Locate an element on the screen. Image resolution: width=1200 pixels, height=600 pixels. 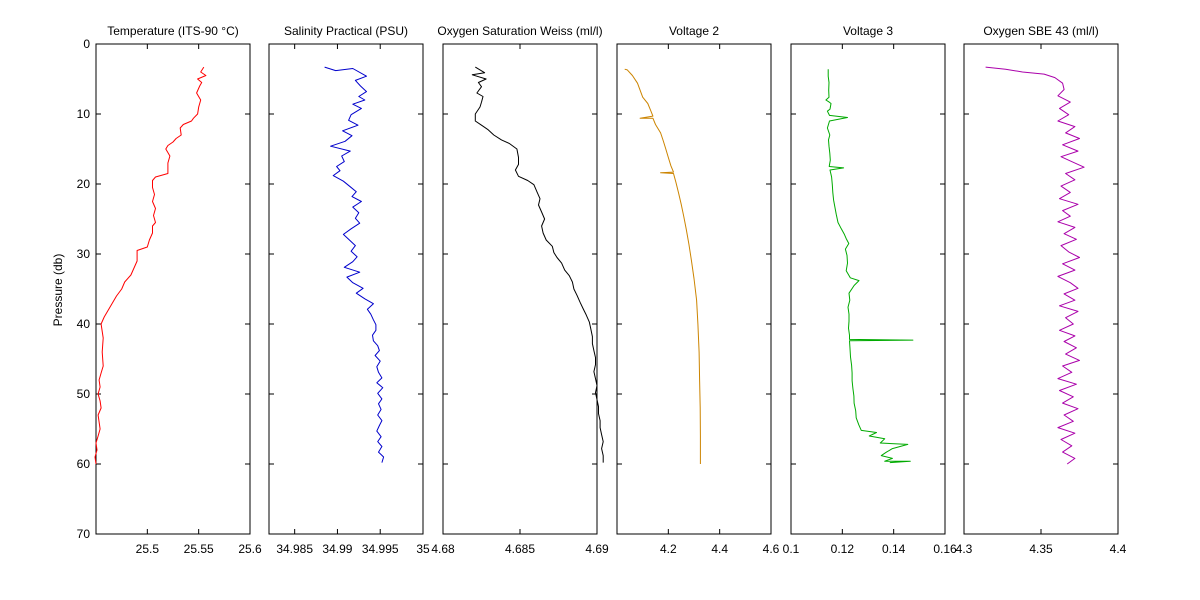
x-tick-label: 35 is located at coordinates (423, 549).